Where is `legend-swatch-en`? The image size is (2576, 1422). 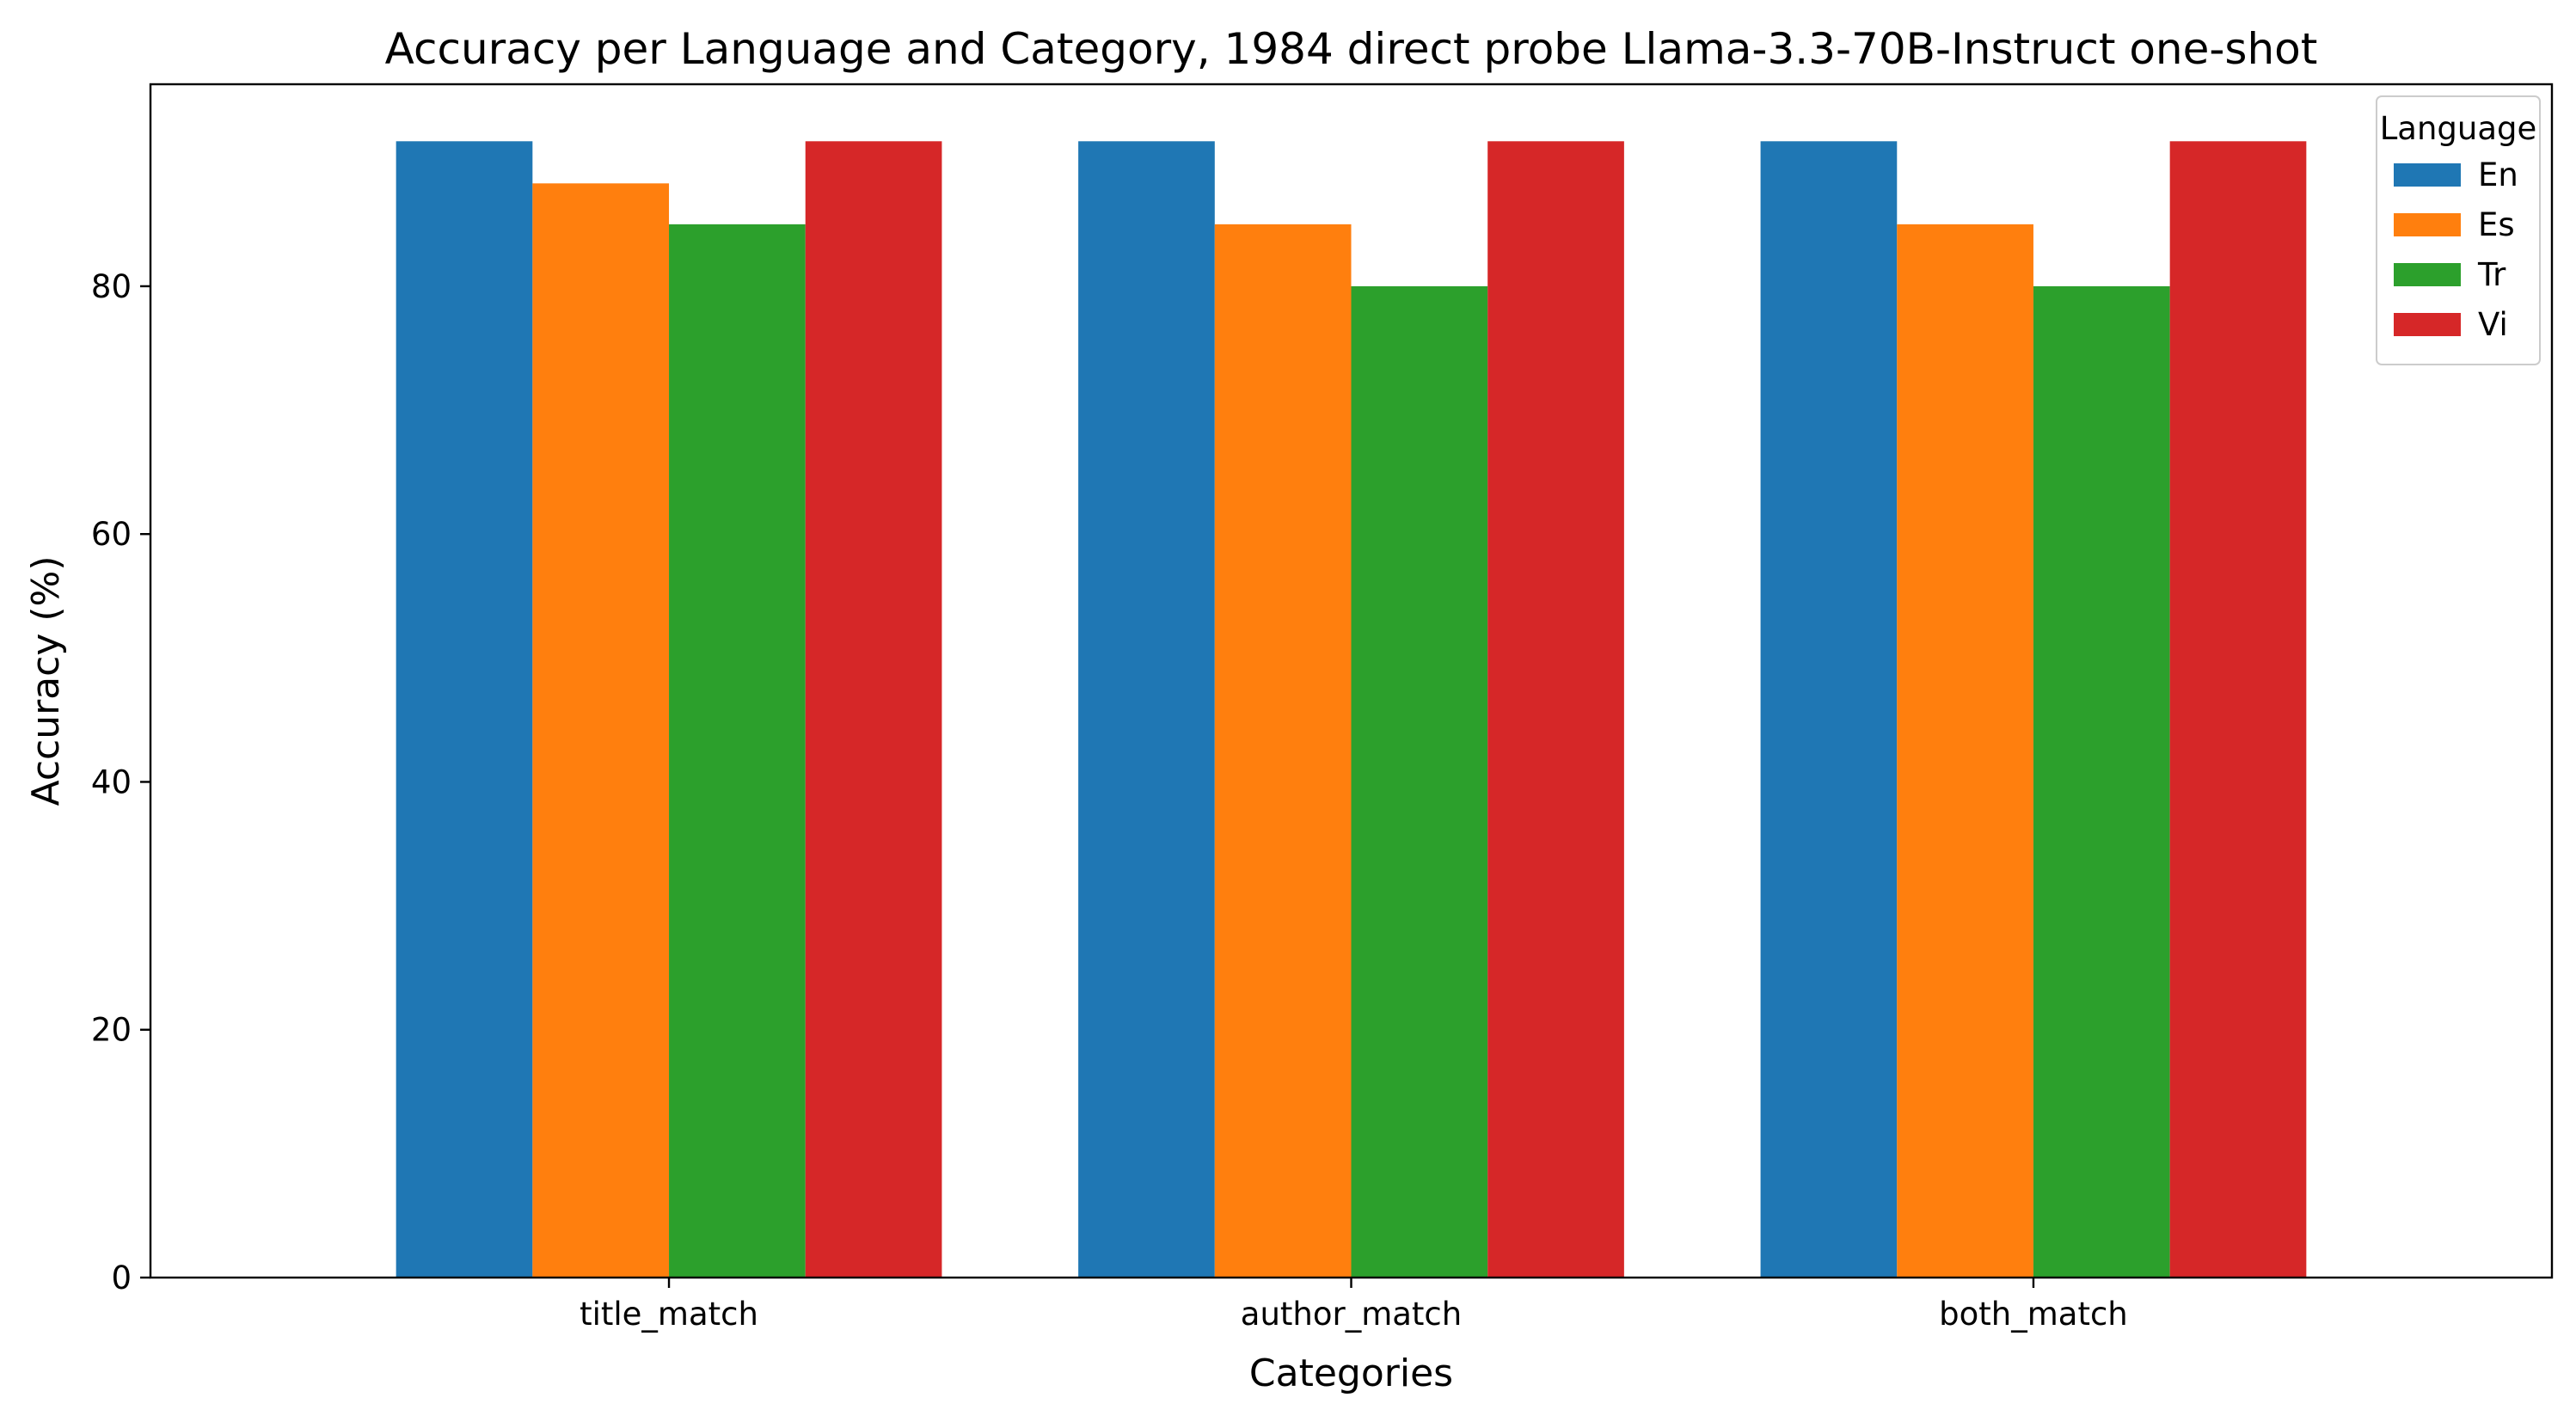
legend-swatch-en is located at coordinates (2427, 175).